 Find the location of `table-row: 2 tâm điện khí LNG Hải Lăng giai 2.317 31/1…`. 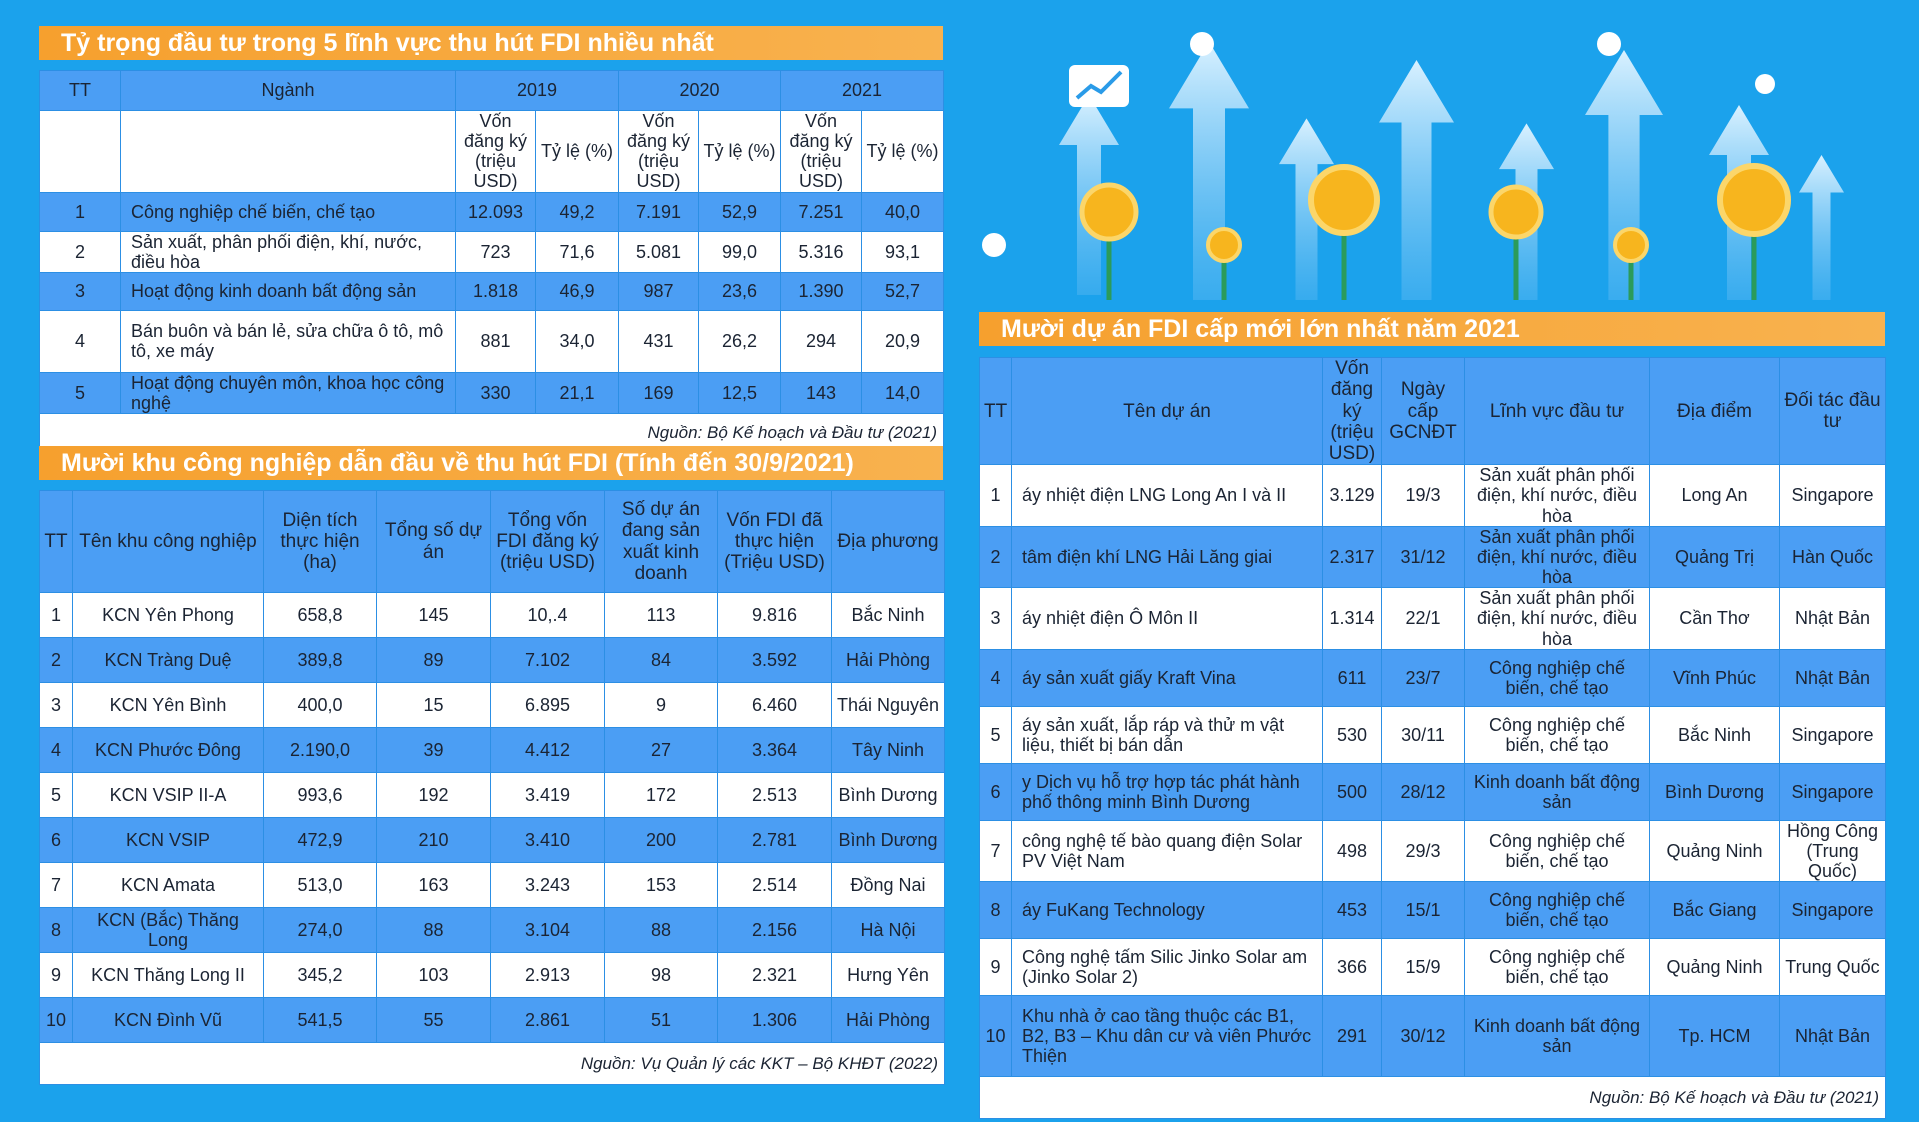

table-row: 2 tâm điện khí LNG Hải Lăng giai 2.317 31/1… is located at coordinates (1432, 557).